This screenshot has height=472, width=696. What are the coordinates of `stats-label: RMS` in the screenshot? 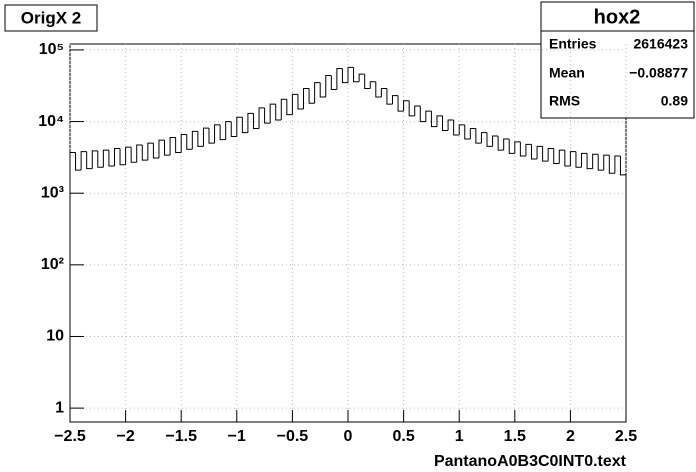 It's located at (564, 101).